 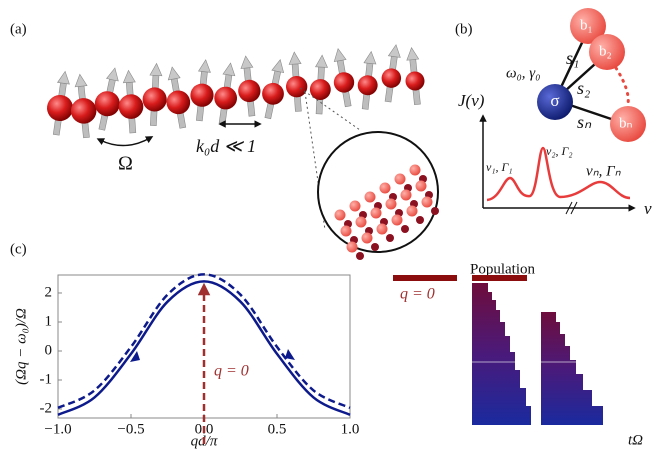 What do you see at coordinates (204, 348) in the screenshot?
I see `dispersion-line` at bounding box center [204, 348].